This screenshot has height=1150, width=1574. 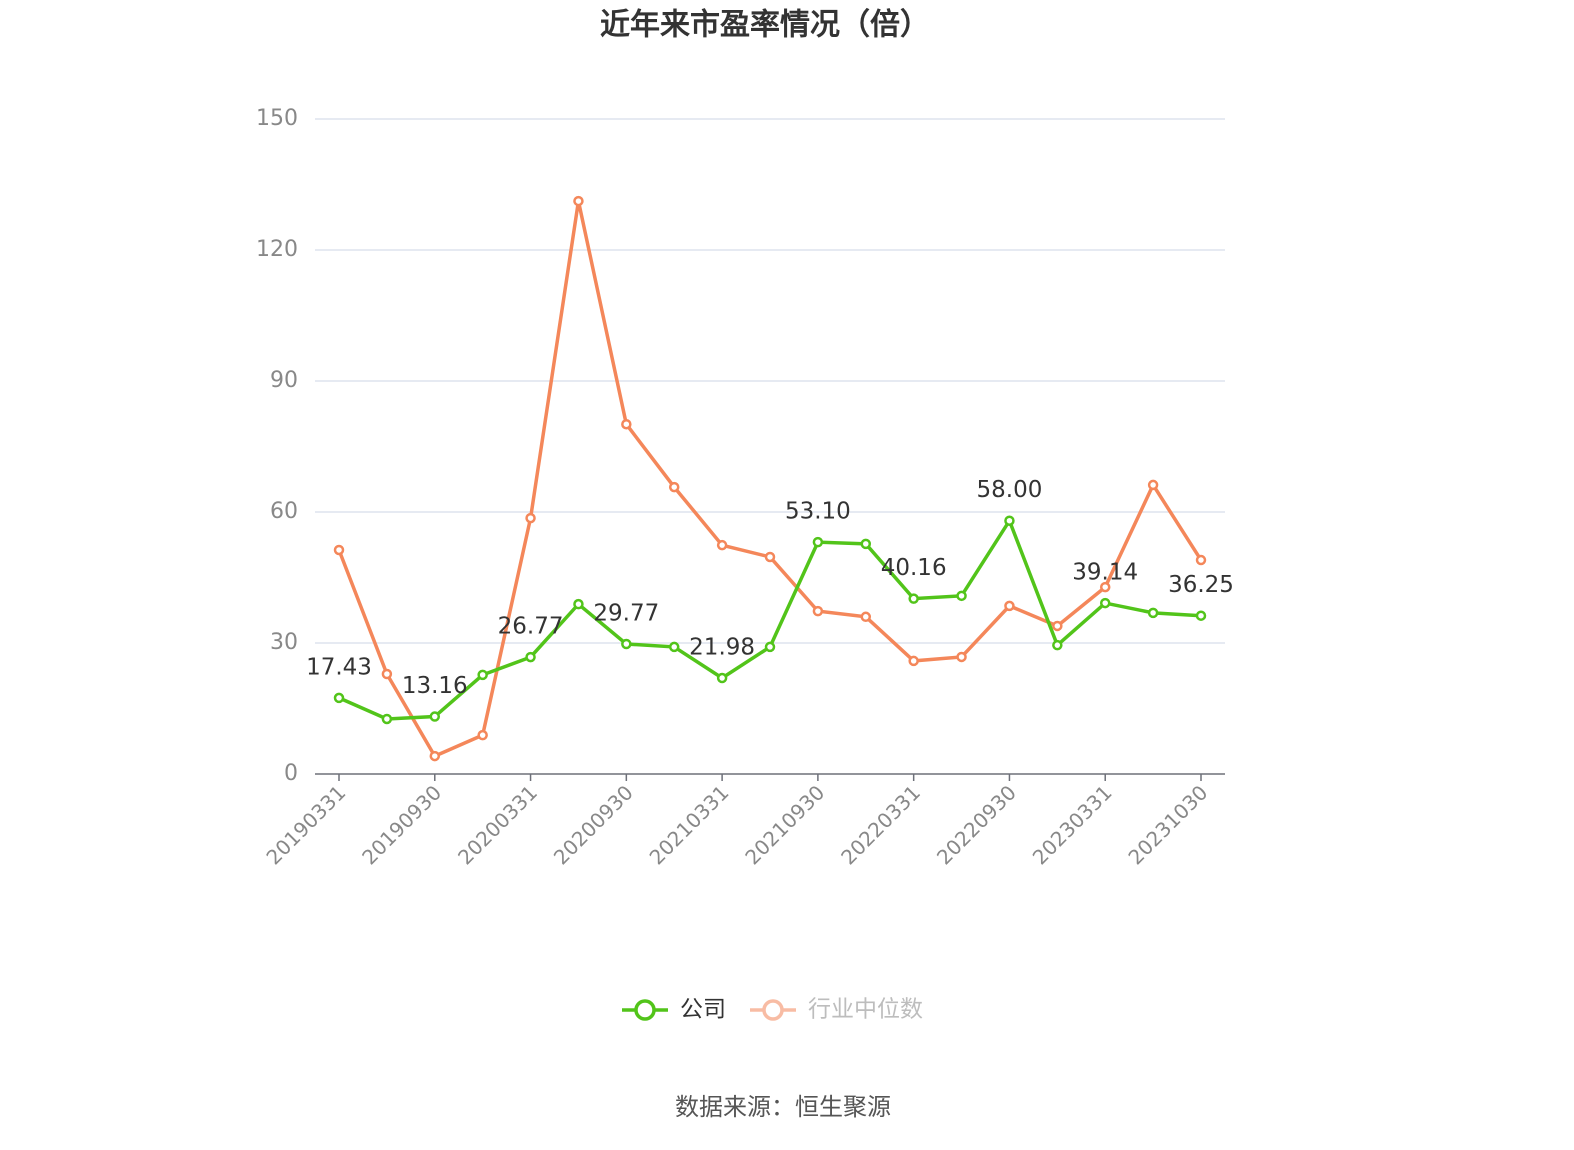 I want to click on x-tick-label: 20210930, so click(x=784, y=824).